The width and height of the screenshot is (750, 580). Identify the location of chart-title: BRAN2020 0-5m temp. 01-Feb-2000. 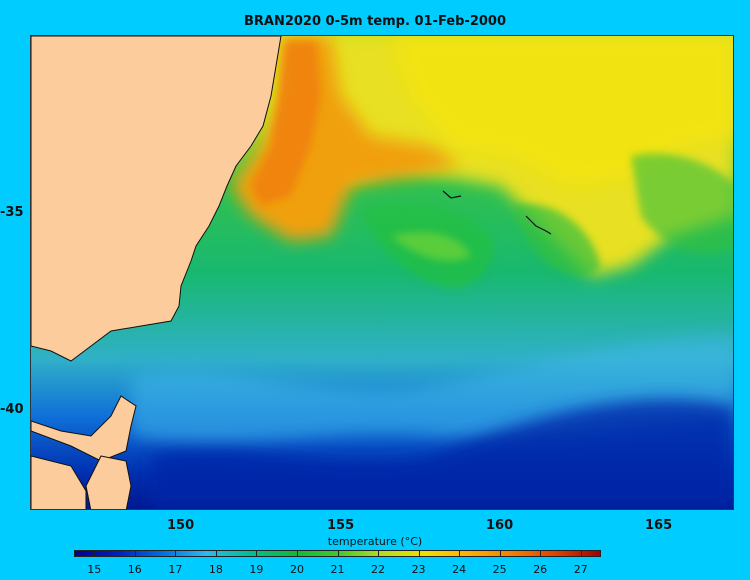
(374, 21).